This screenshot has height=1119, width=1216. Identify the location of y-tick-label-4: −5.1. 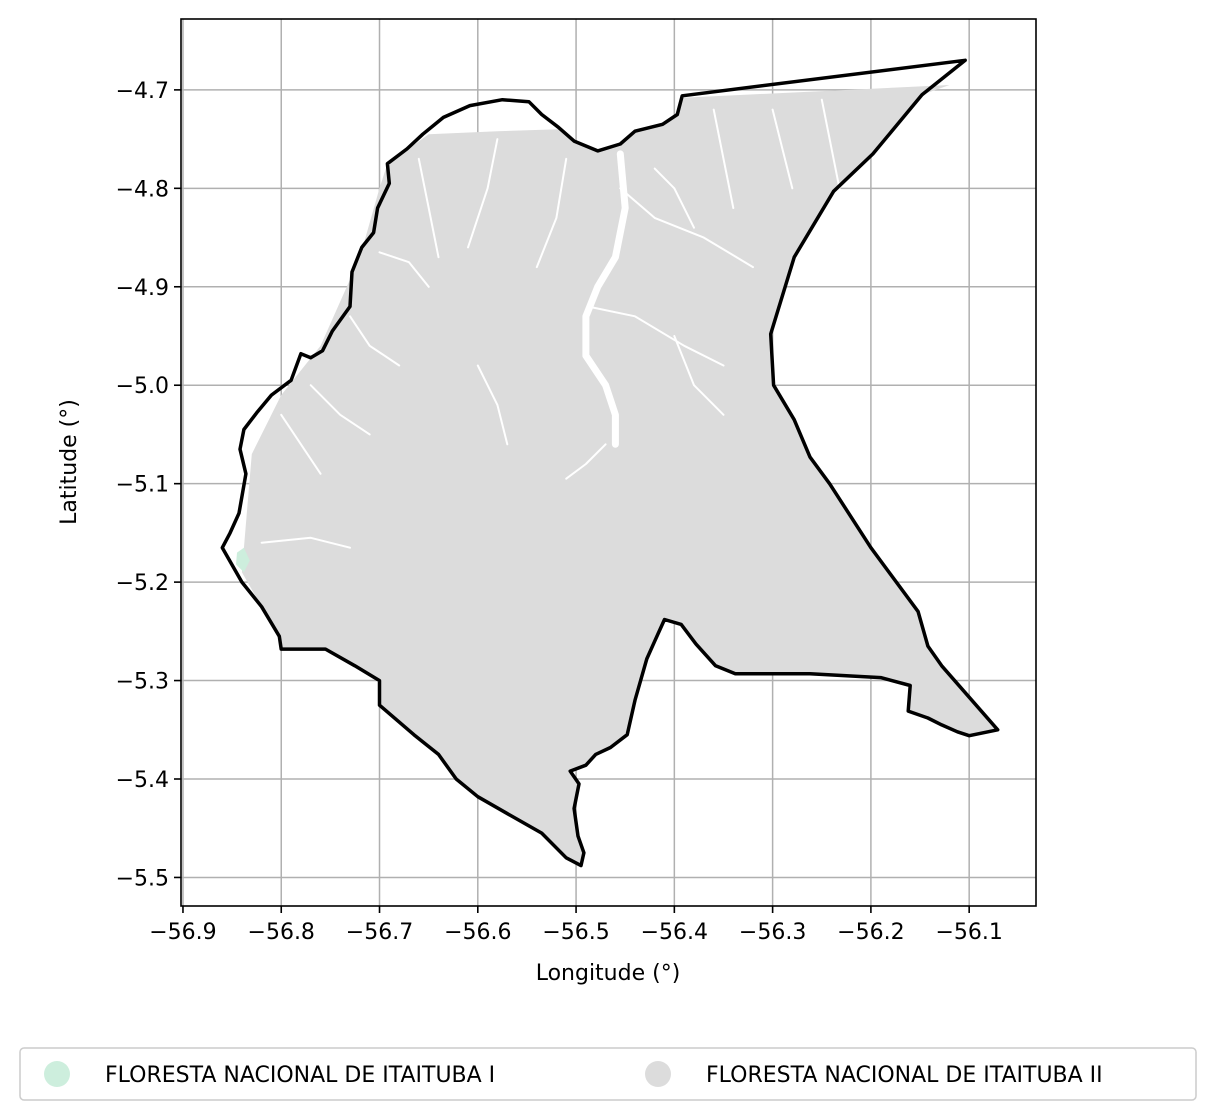
(142, 485).